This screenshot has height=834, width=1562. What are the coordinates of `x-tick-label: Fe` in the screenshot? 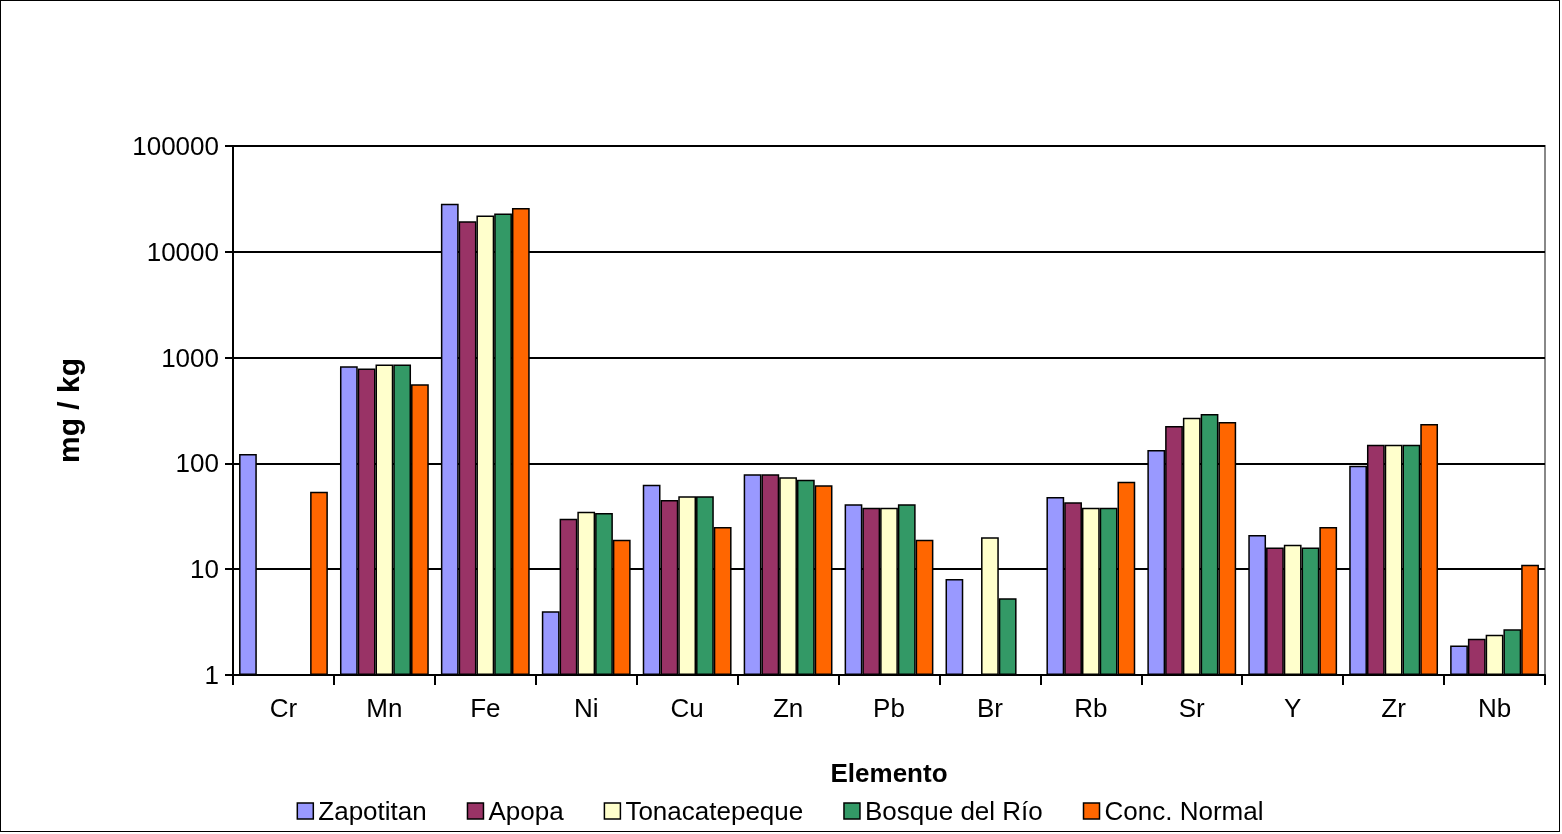 It's located at (485, 708).